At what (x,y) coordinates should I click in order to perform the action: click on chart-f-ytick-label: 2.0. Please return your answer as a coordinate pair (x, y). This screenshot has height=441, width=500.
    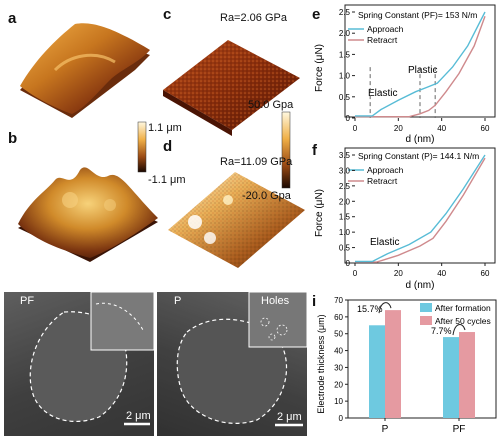
    Looking at the image, I should click on (345, 201).